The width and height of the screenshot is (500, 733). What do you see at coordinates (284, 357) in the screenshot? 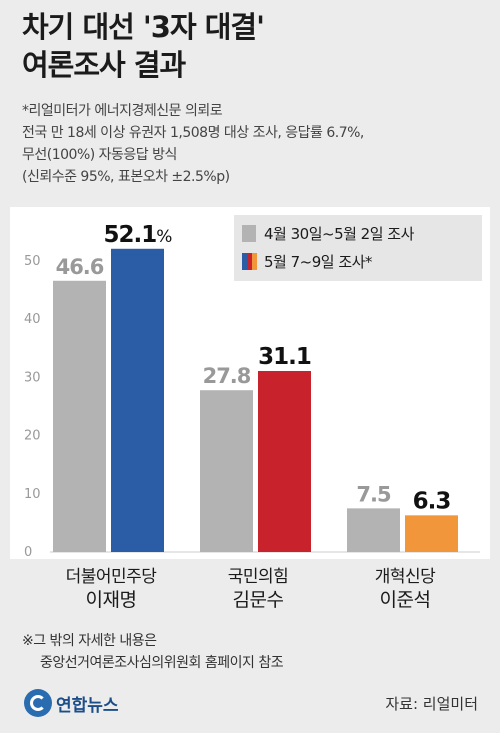
I see `value-label-latest: 31.1` at bounding box center [284, 357].